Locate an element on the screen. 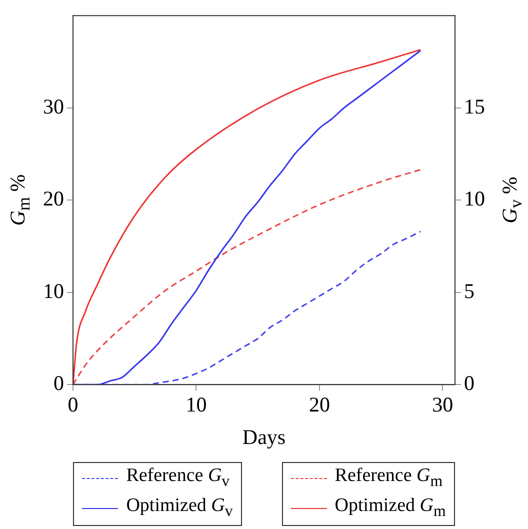 The height and width of the screenshot is (529, 528). legend-label: Optimized G$_{v}$ is located at coordinates (179, 508).